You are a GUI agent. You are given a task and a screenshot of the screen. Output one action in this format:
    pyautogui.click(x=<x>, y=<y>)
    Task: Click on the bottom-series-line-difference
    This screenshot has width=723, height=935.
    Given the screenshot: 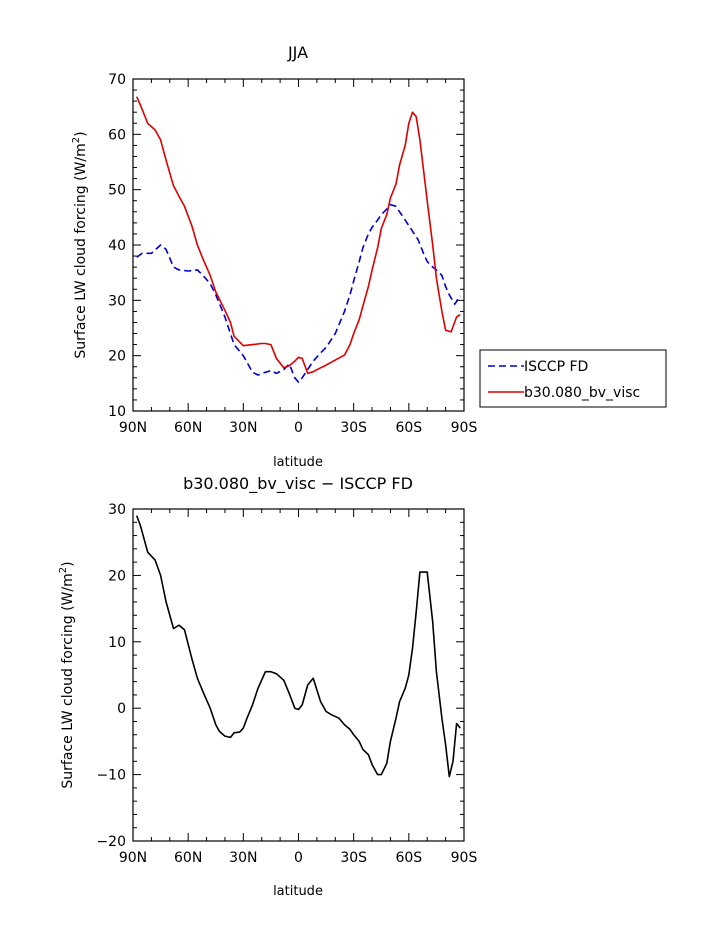 What is the action you would take?
    pyautogui.click(x=298, y=646)
    